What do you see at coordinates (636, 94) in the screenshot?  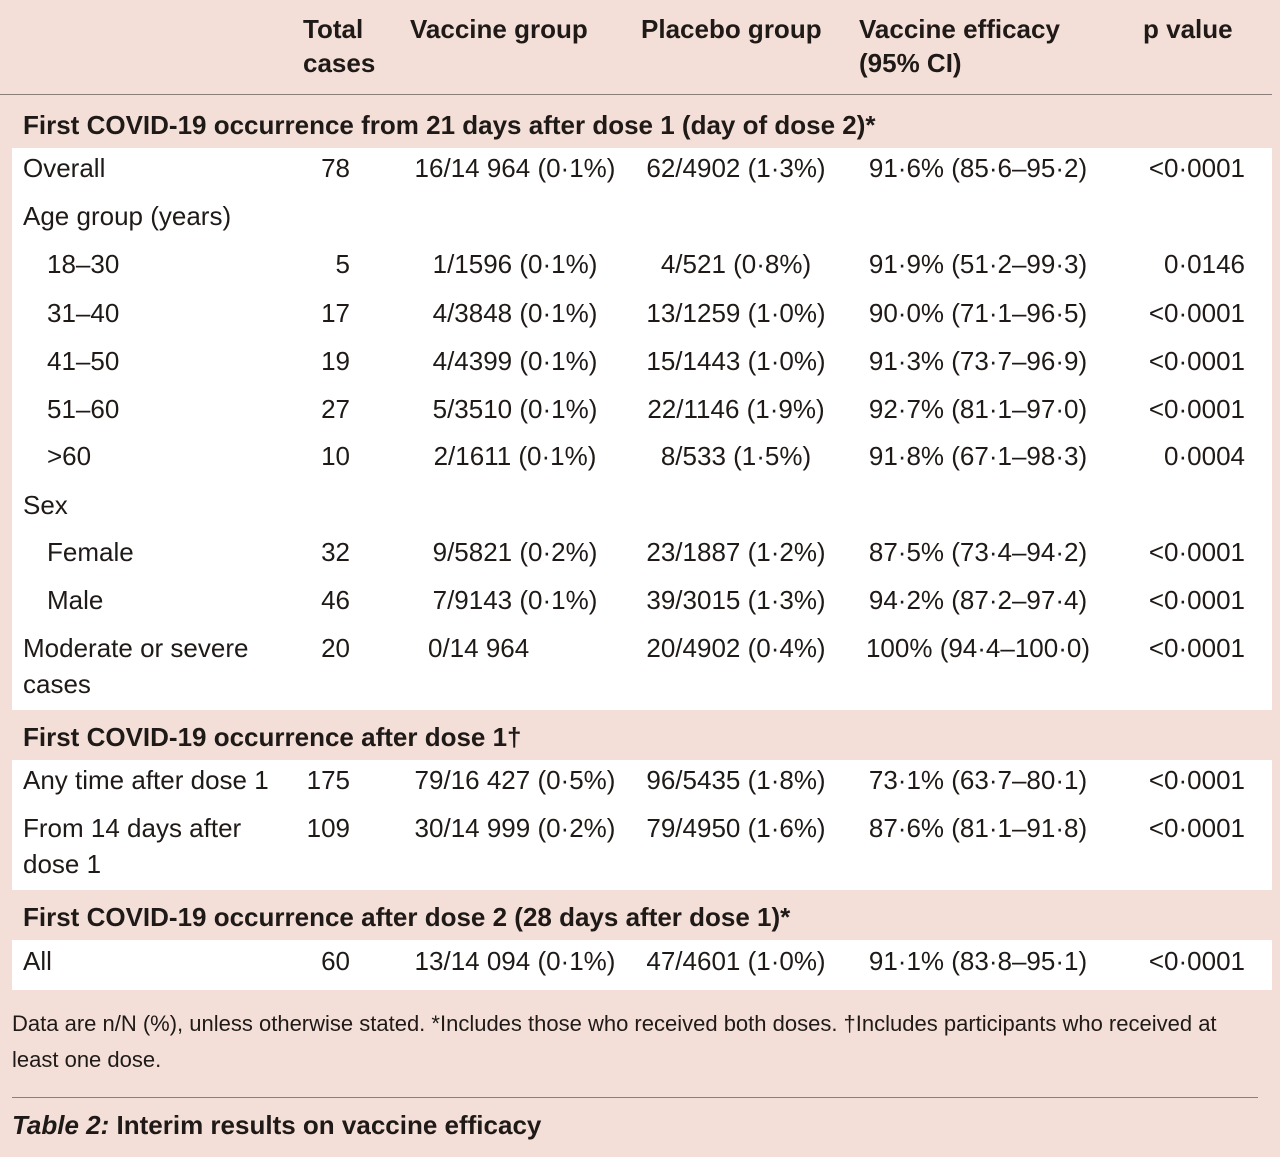 I see `header-divider` at bounding box center [636, 94].